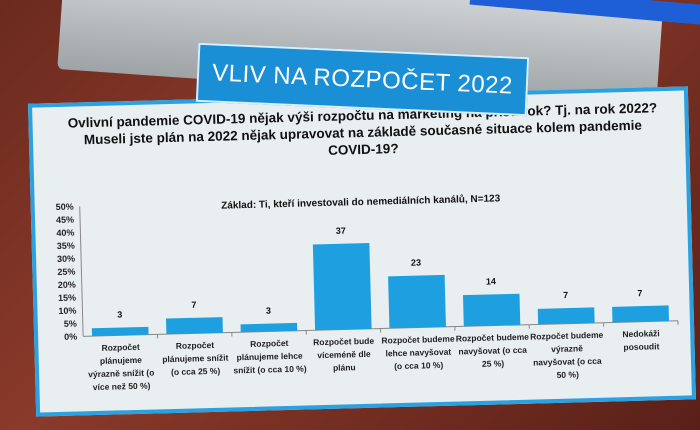  I want to click on y-tick-label: 45%, so click(65, 220).